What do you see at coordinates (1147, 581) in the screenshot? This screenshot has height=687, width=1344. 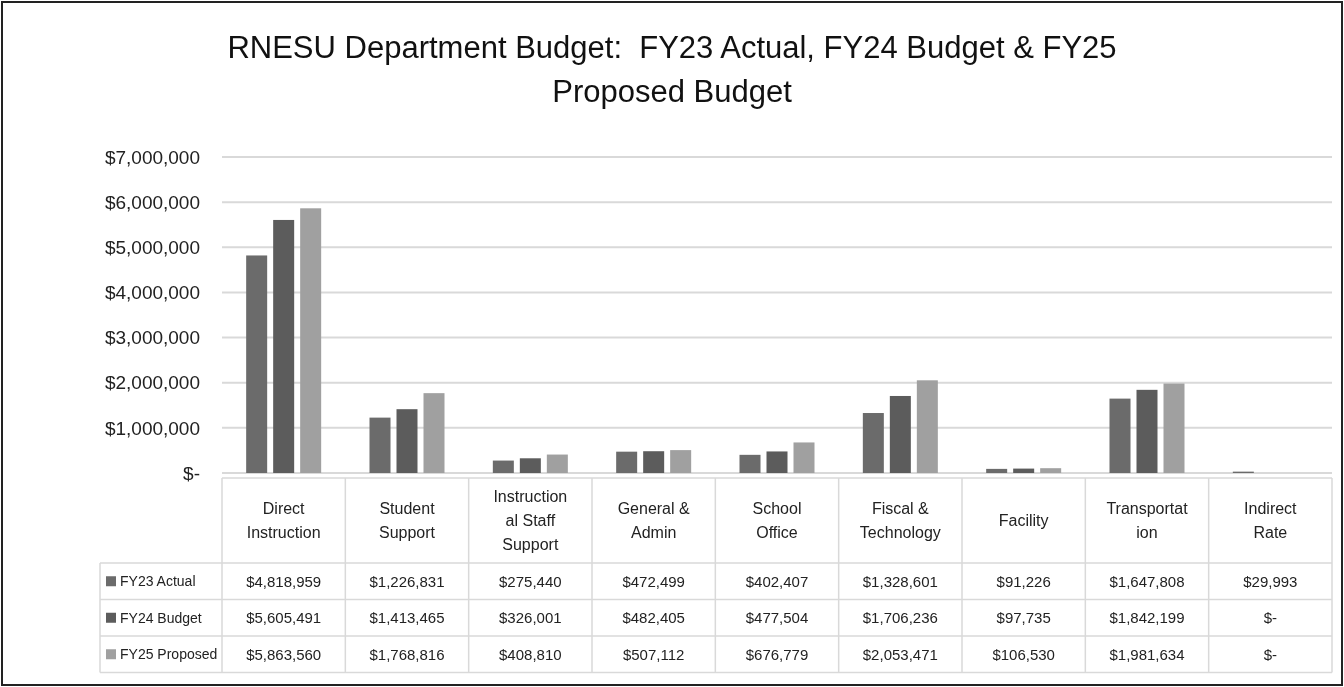 I see `data-label: $1,647,808` at bounding box center [1147, 581].